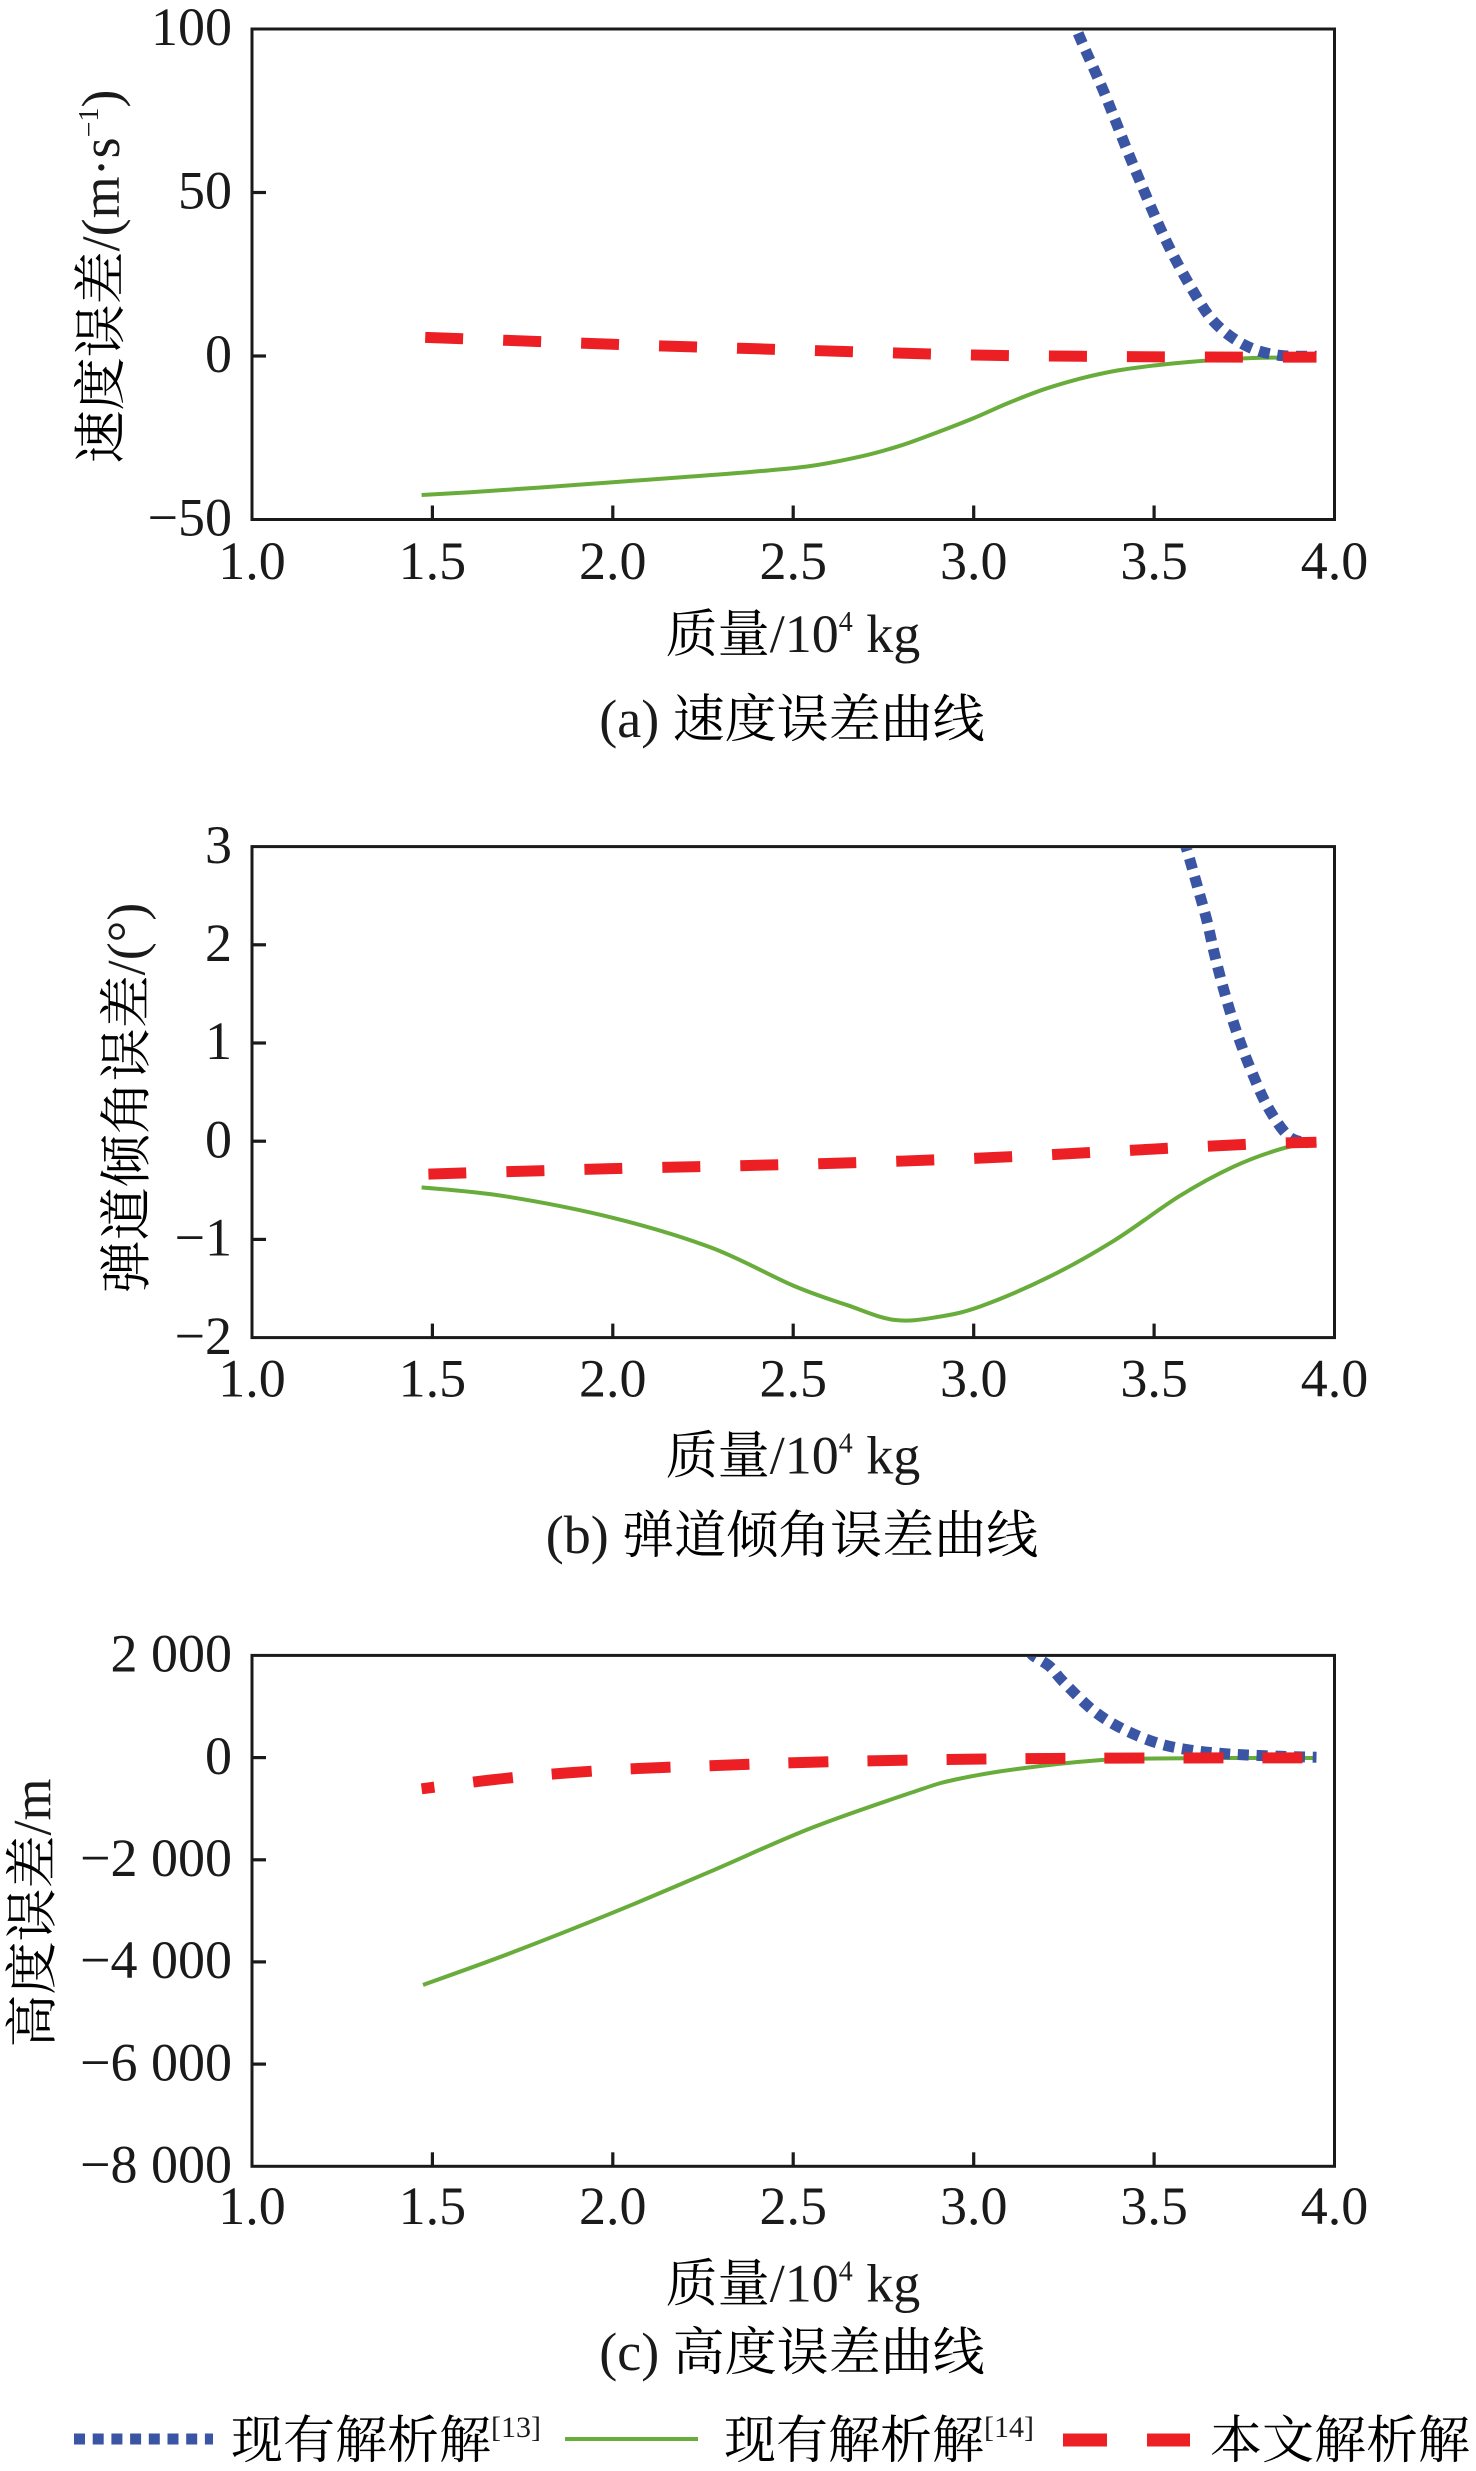 The image size is (1476, 2471). What do you see at coordinates (101, 194) in the screenshot?
I see `svg-text: /(m·s` at bounding box center [101, 194].